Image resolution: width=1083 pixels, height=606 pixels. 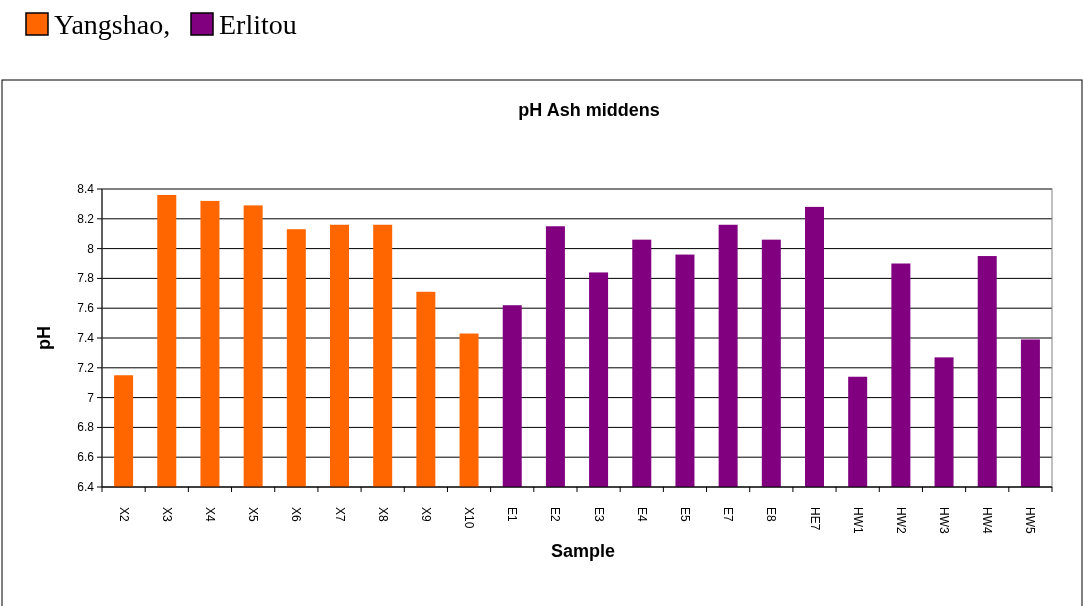 What do you see at coordinates (641, 514) in the screenshot?
I see `x-tick-label: E4` at bounding box center [641, 514].